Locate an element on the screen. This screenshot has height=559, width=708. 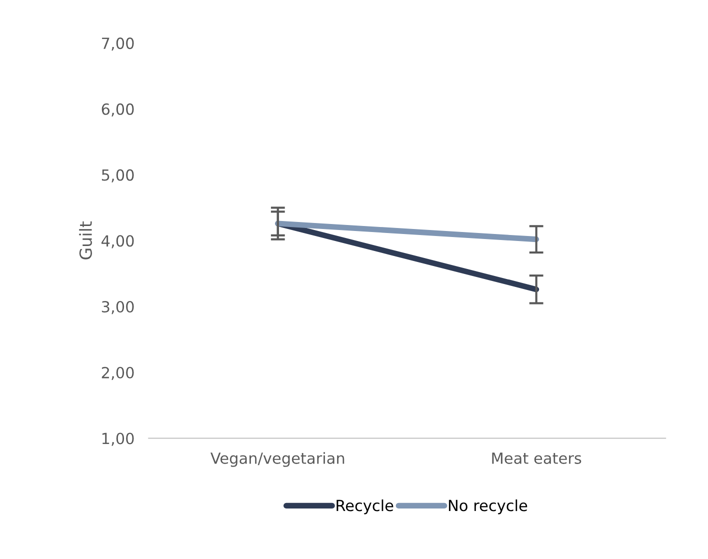
legend-label: Recycle is located at coordinates (365, 506).